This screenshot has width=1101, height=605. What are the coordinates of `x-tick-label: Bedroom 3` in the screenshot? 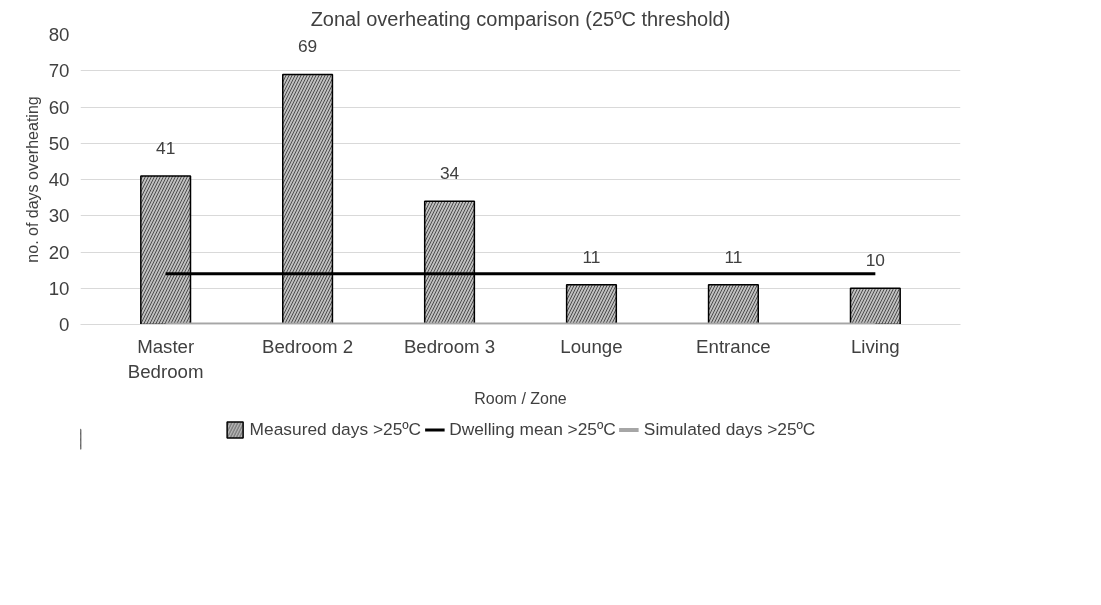 It's located at (449, 346).